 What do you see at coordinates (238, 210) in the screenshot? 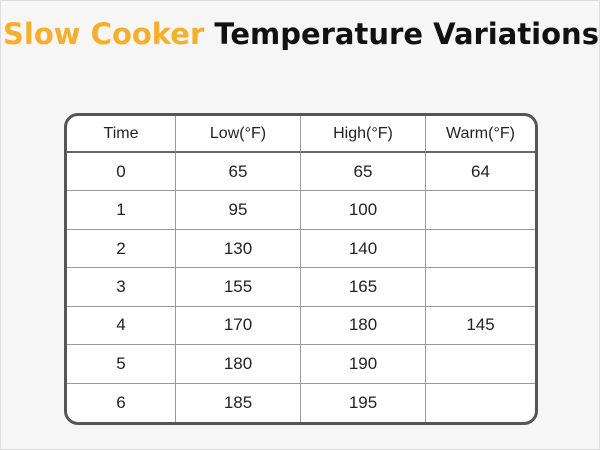
I see `table-cell: 95` at bounding box center [238, 210].